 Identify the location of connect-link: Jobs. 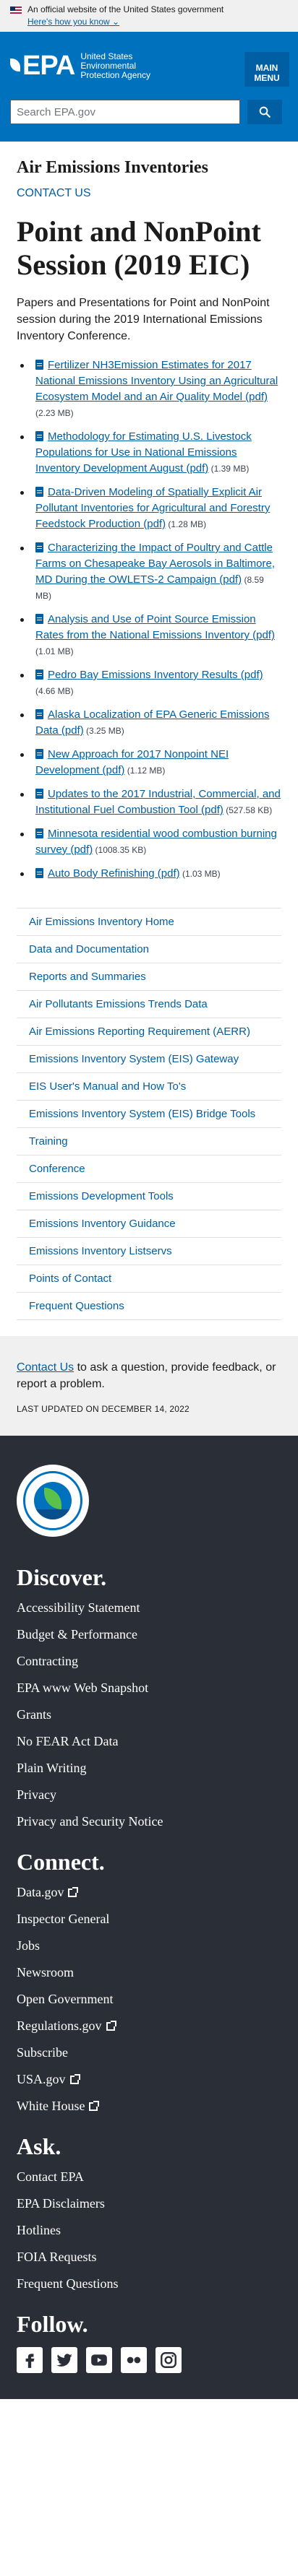
(29, 1945).